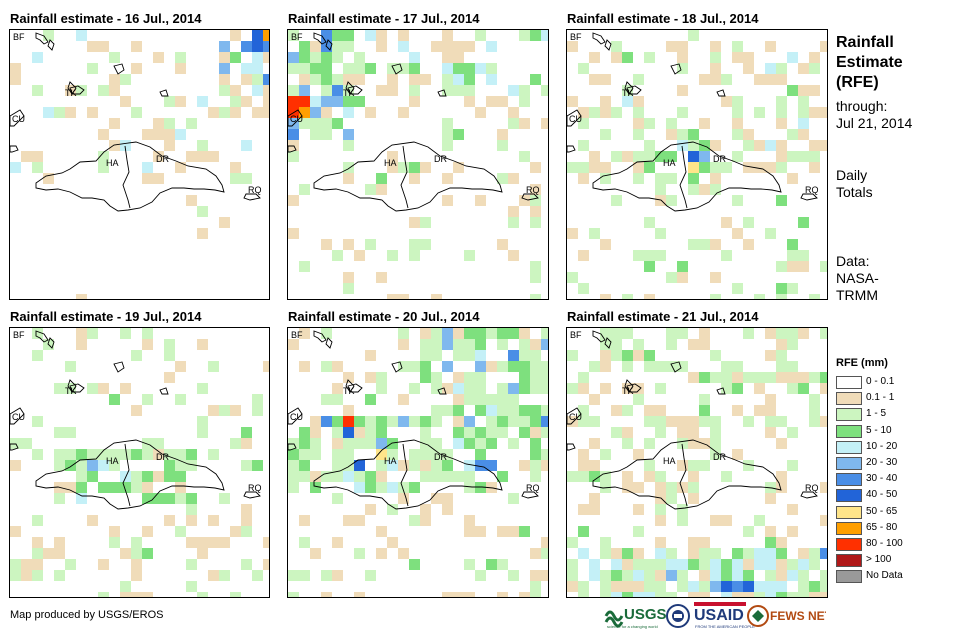  What do you see at coordinates (418, 164) in the screenshot?
I see `rainfall-map-17-jul: BF CU TK HA DR RQ` at bounding box center [418, 164].